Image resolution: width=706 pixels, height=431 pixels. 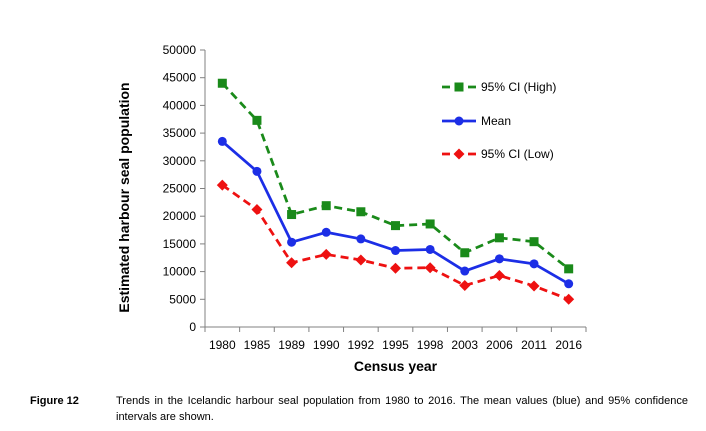 I want to click on y-tick-label: 50000, so click(x=180, y=50).